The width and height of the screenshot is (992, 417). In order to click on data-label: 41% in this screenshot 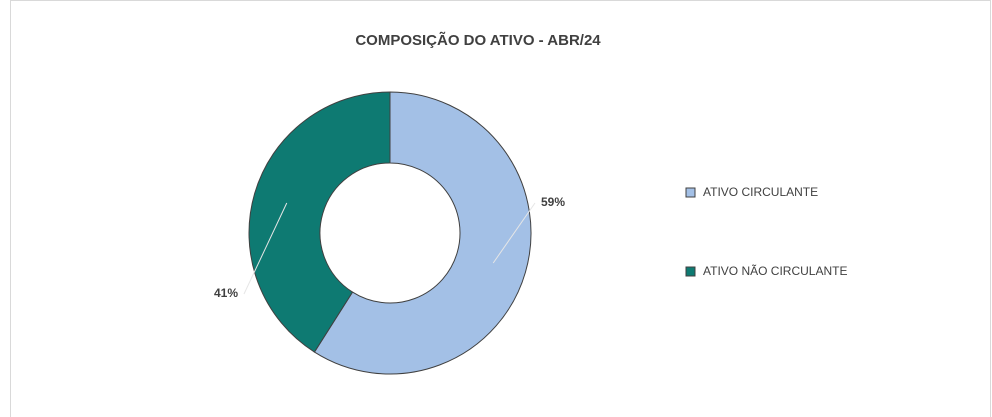, I will do `click(226, 293)`.